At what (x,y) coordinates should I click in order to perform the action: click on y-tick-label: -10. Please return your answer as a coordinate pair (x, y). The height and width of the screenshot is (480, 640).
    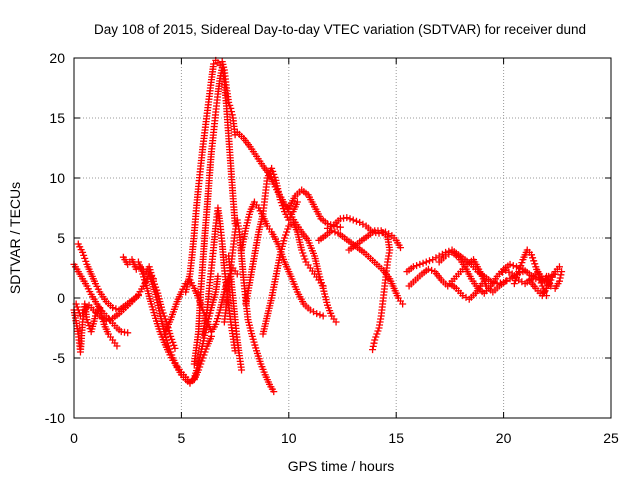
    Looking at the image, I should click on (55, 418).